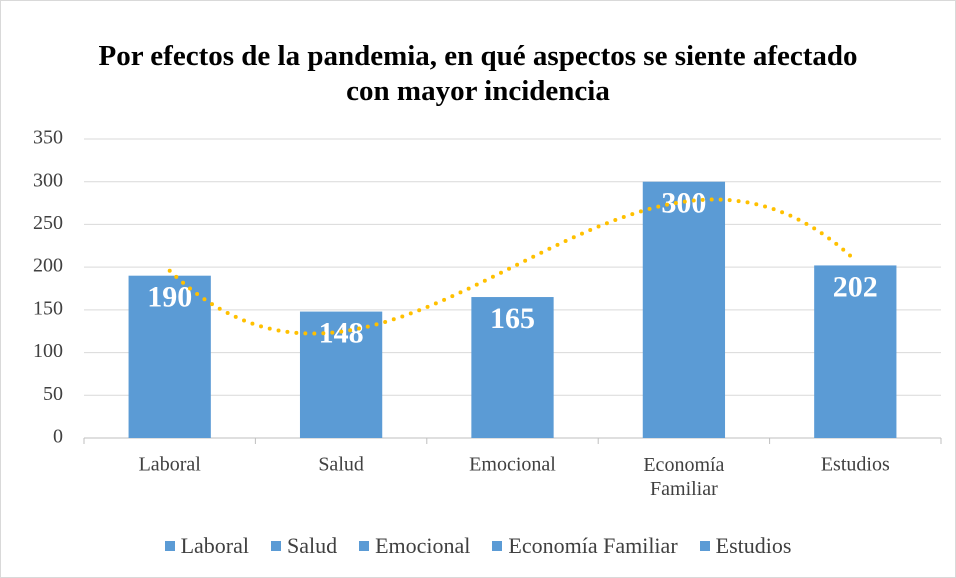 The height and width of the screenshot is (578, 956). What do you see at coordinates (341, 465) in the screenshot?
I see `x-tick-label: Salud` at bounding box center [341, 465].